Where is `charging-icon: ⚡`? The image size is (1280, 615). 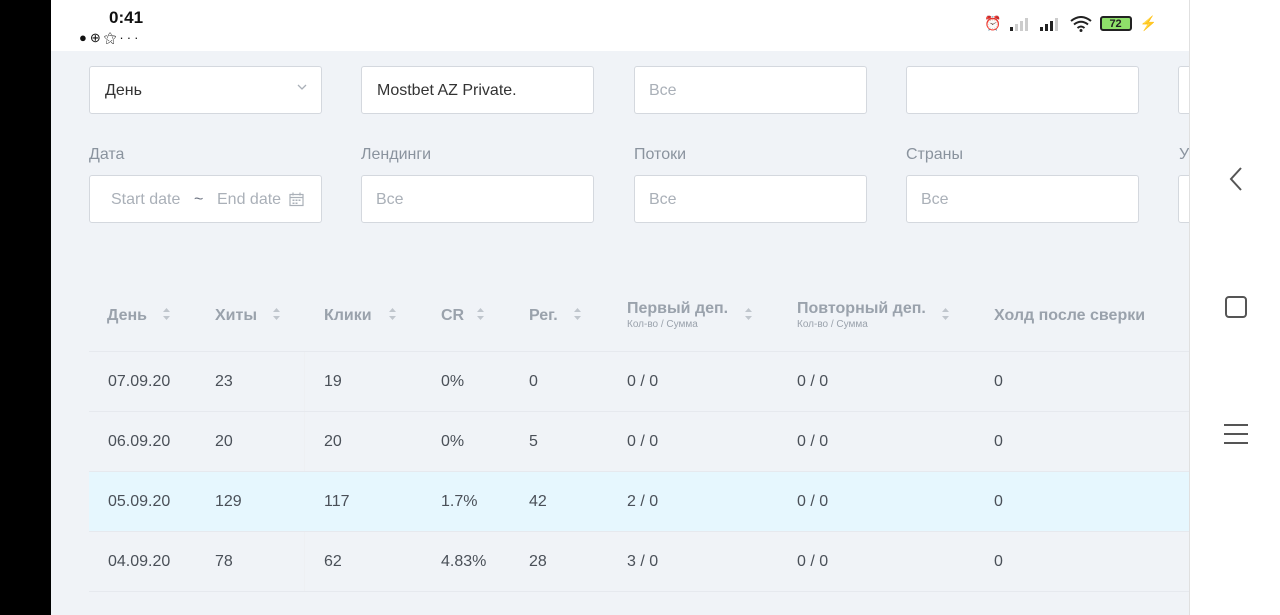
charging-icon: ⚡ is located at coordinates (1148, 23).